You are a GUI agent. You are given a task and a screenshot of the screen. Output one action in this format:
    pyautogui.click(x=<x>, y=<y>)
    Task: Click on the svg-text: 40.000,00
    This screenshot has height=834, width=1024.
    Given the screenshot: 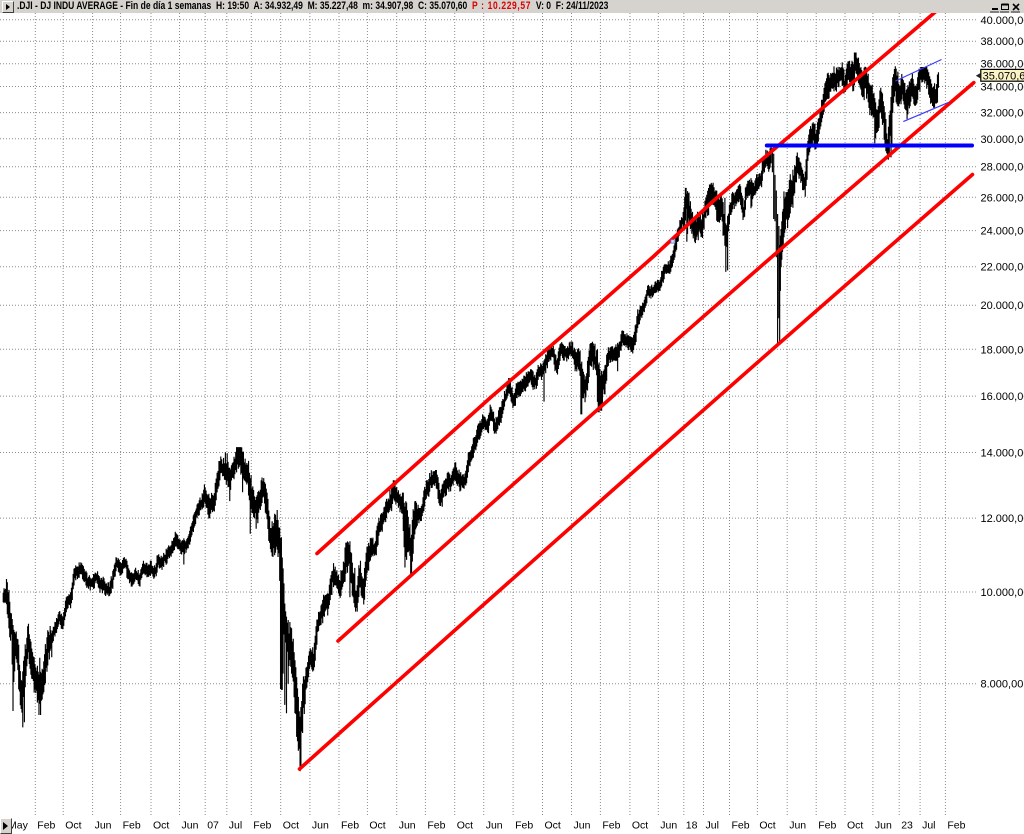 What is the action you would take?
    pyautogui.click(x=1002, y=21)
    